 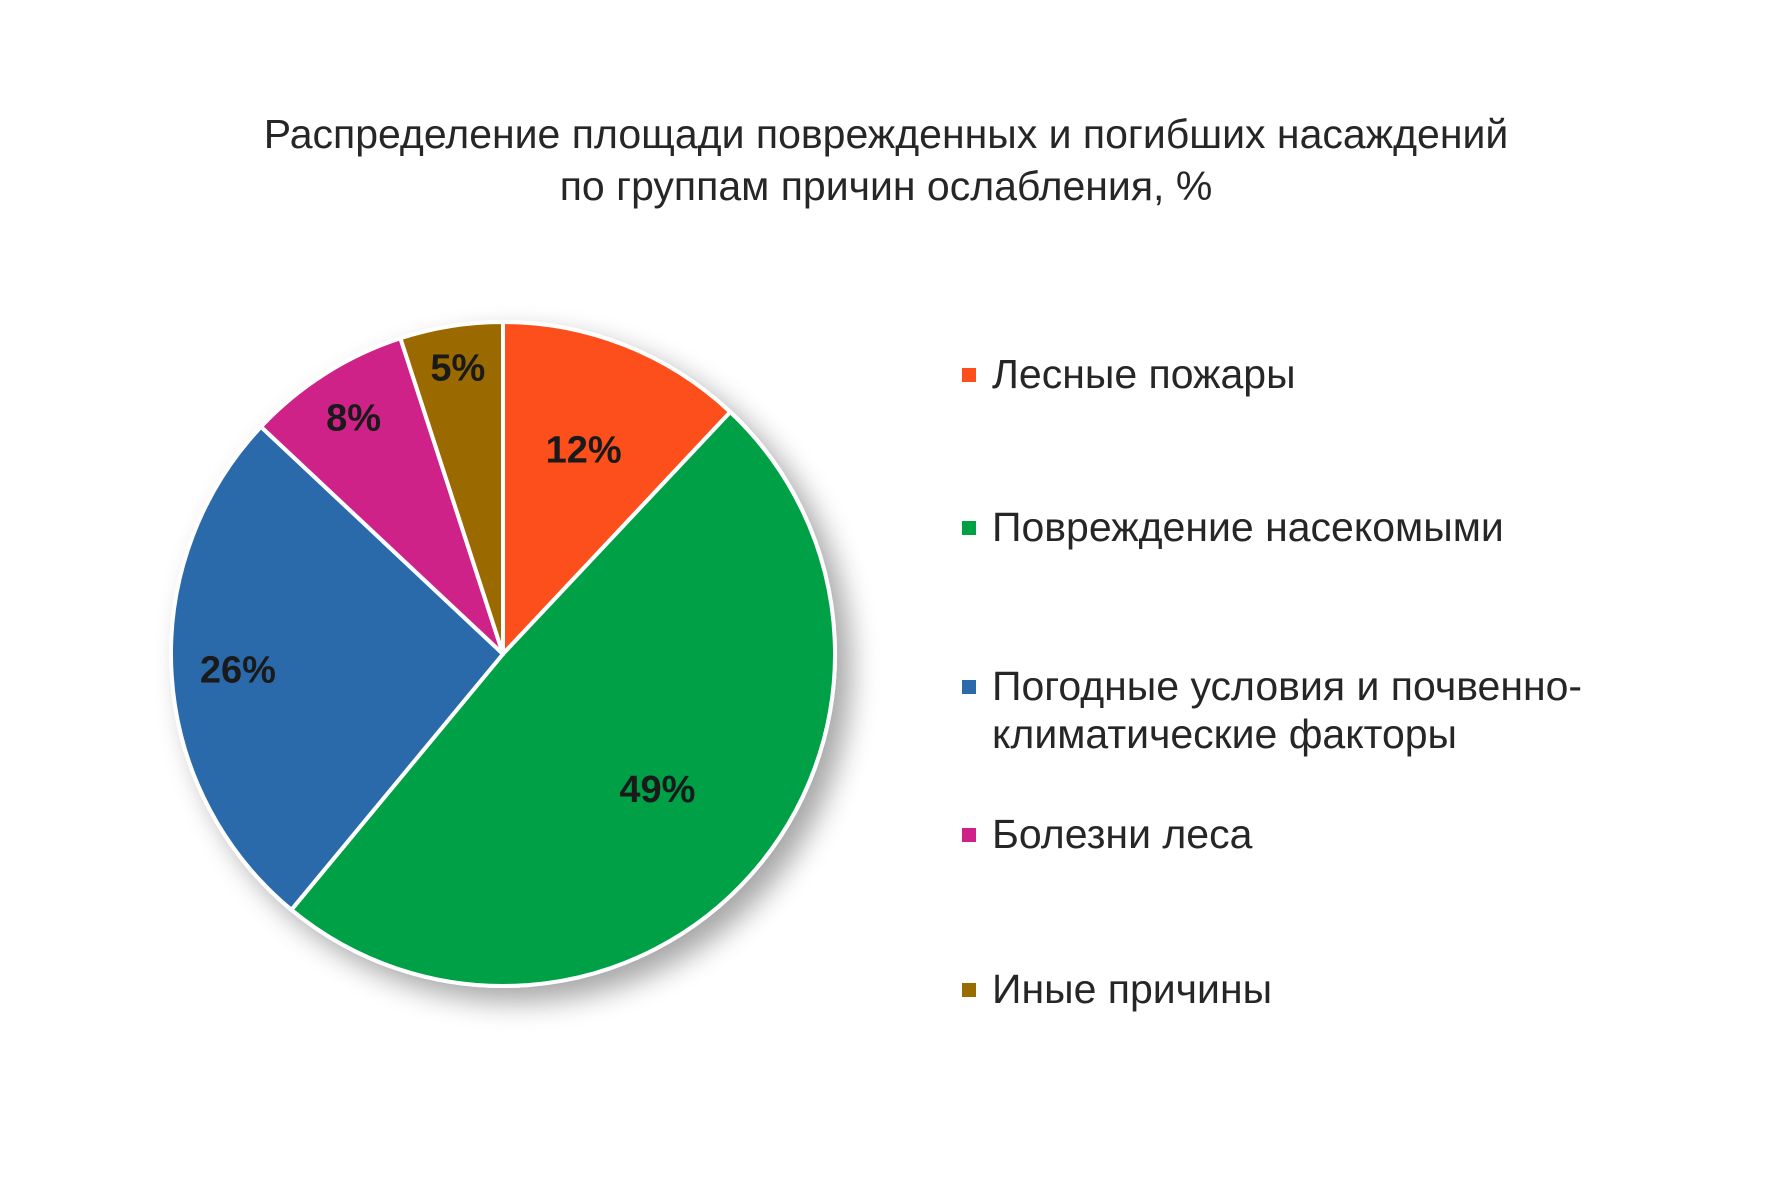 What do you see at coordinates (584, 450) in the screenshot?
I see `data-label-1: 12%` at bounding box center [584, 450].